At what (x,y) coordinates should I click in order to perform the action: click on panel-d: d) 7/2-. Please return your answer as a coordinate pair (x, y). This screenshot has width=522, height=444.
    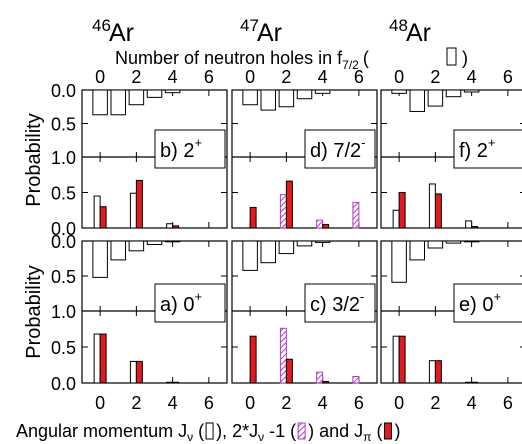
    Looking at the image, I should click on (304, 159).